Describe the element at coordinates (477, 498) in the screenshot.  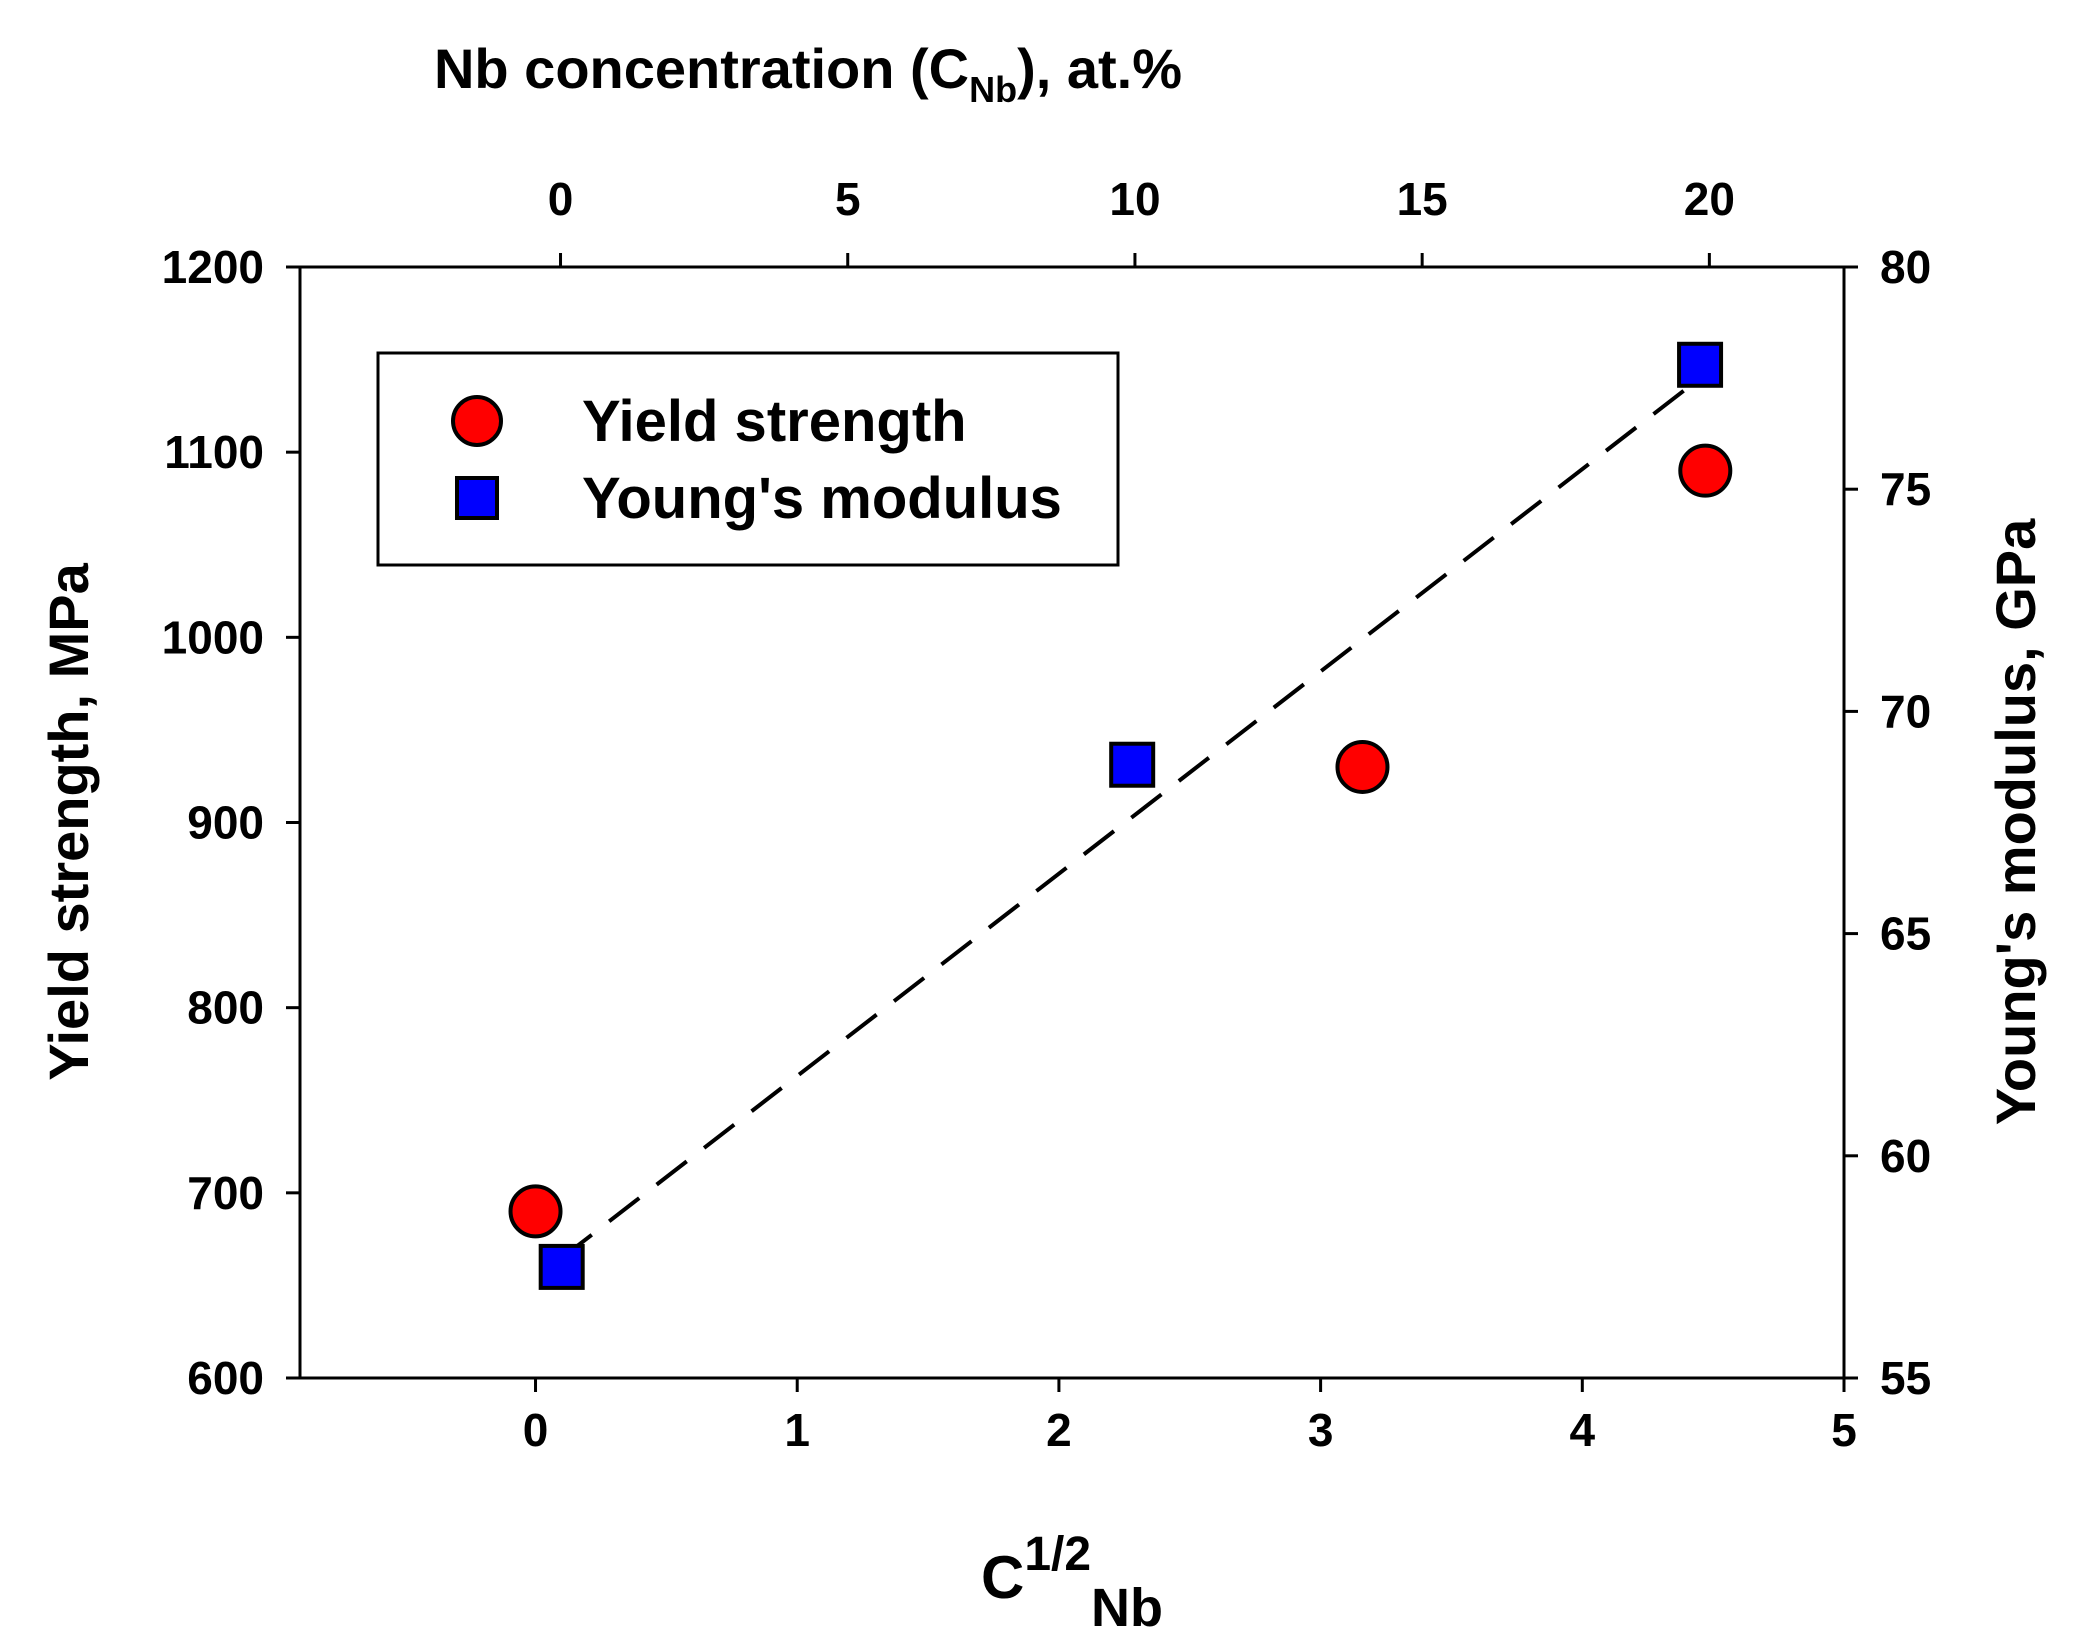
I see `legend-marker-youngs-modulus` at that location.